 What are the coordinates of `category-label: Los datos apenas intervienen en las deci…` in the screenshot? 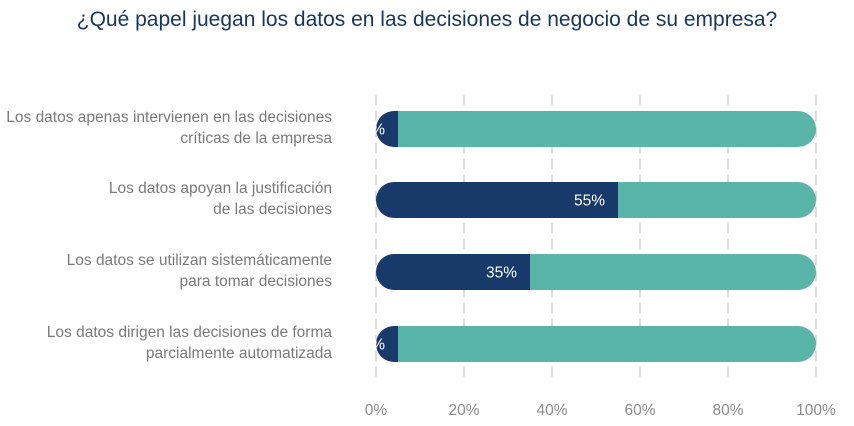 It's located at (167, 128).